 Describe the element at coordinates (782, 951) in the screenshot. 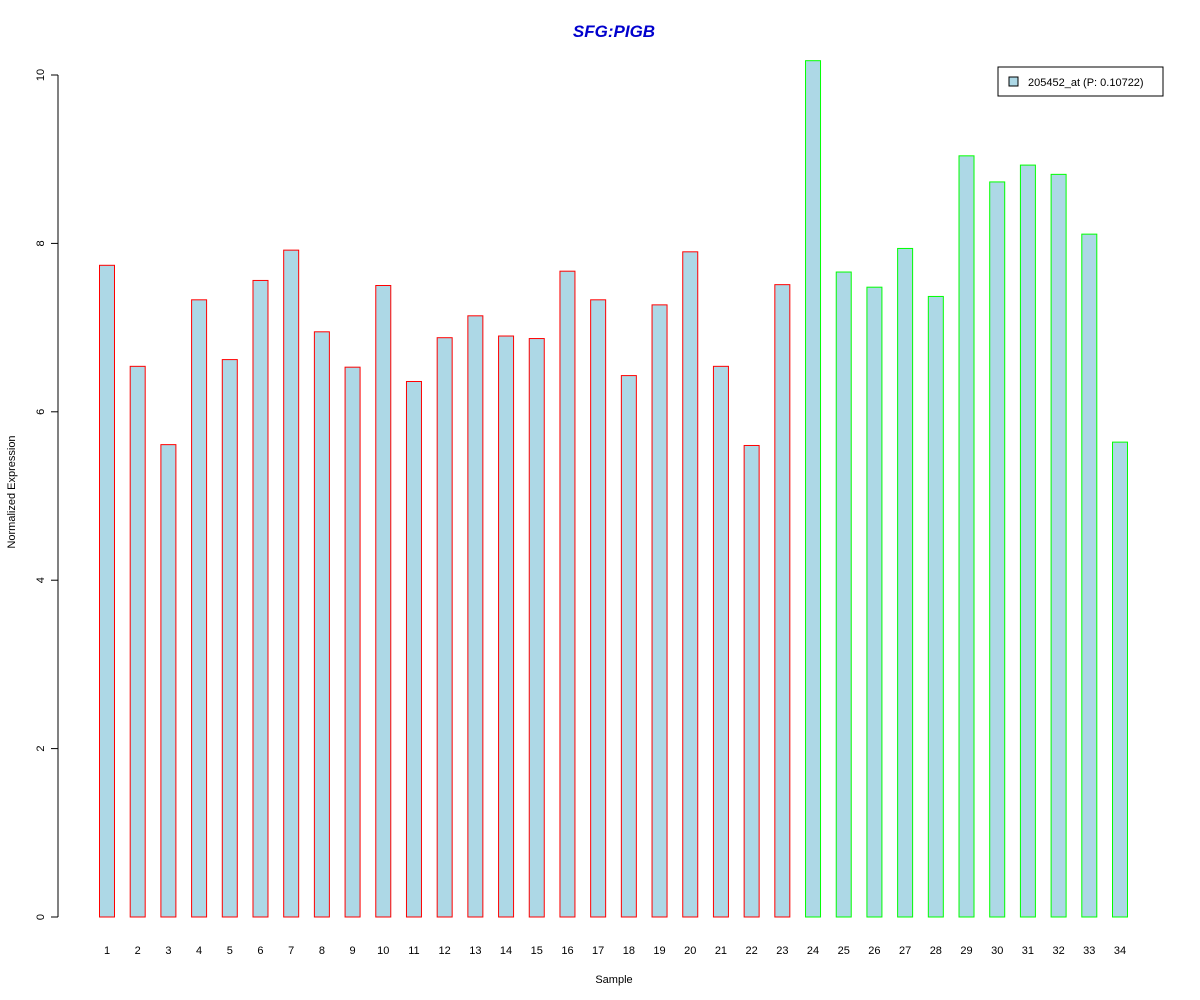

I see `x-tick-label: 23` at that location.